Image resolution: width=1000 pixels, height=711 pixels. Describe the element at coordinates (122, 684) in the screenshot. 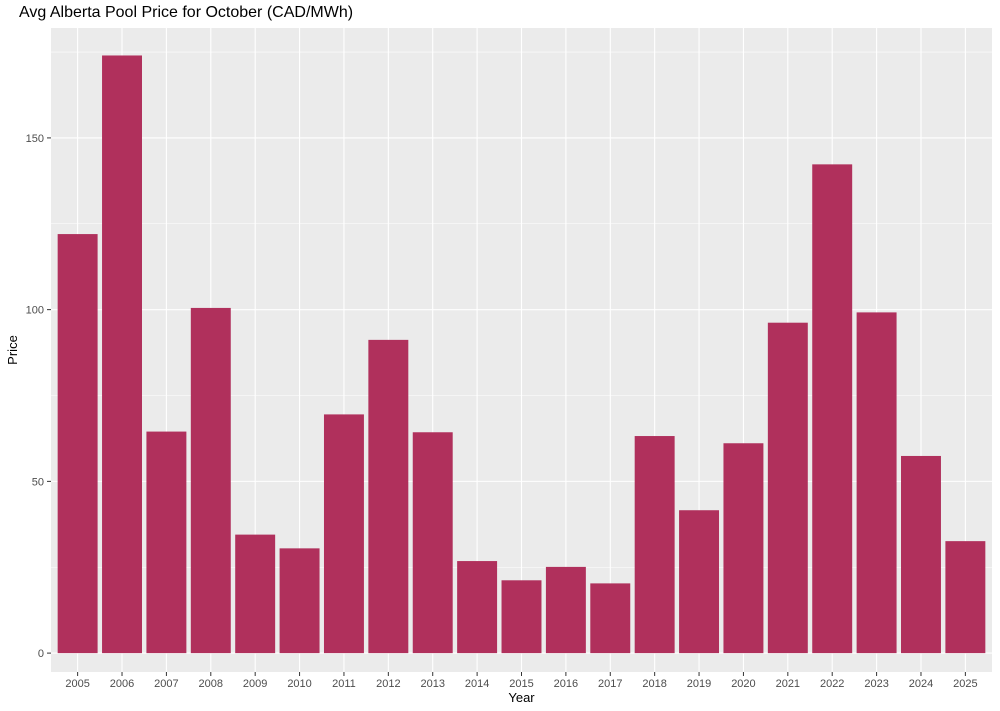

I see `x-tick-label: 2006` at that location.